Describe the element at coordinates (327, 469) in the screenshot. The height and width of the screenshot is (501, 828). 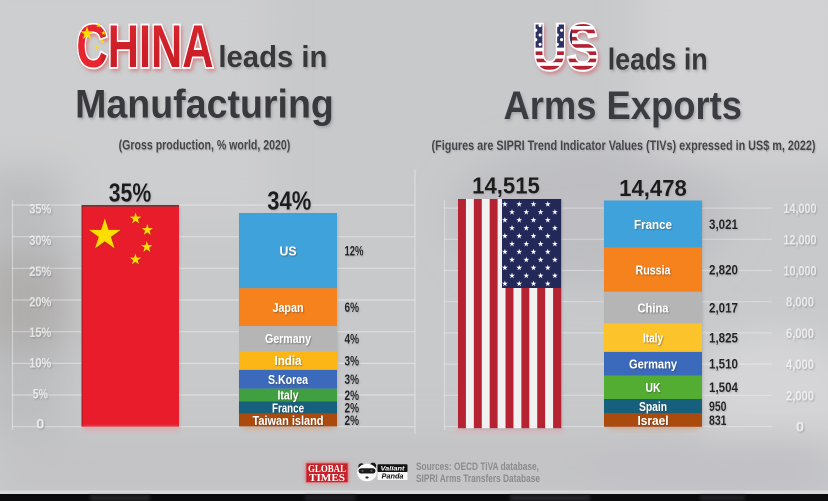
I see `svg-text: GLOBAL` at that location.